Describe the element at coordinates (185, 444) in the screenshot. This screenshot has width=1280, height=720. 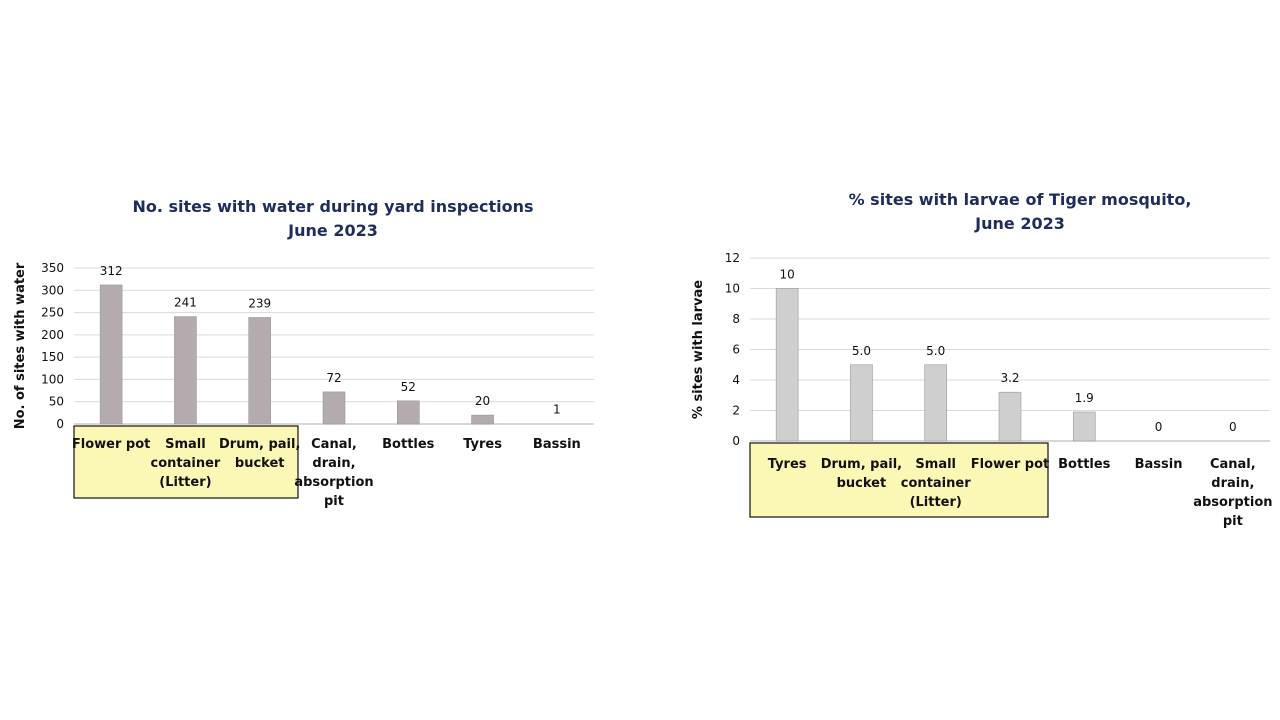
I see `water-category-label: Small` at that location.